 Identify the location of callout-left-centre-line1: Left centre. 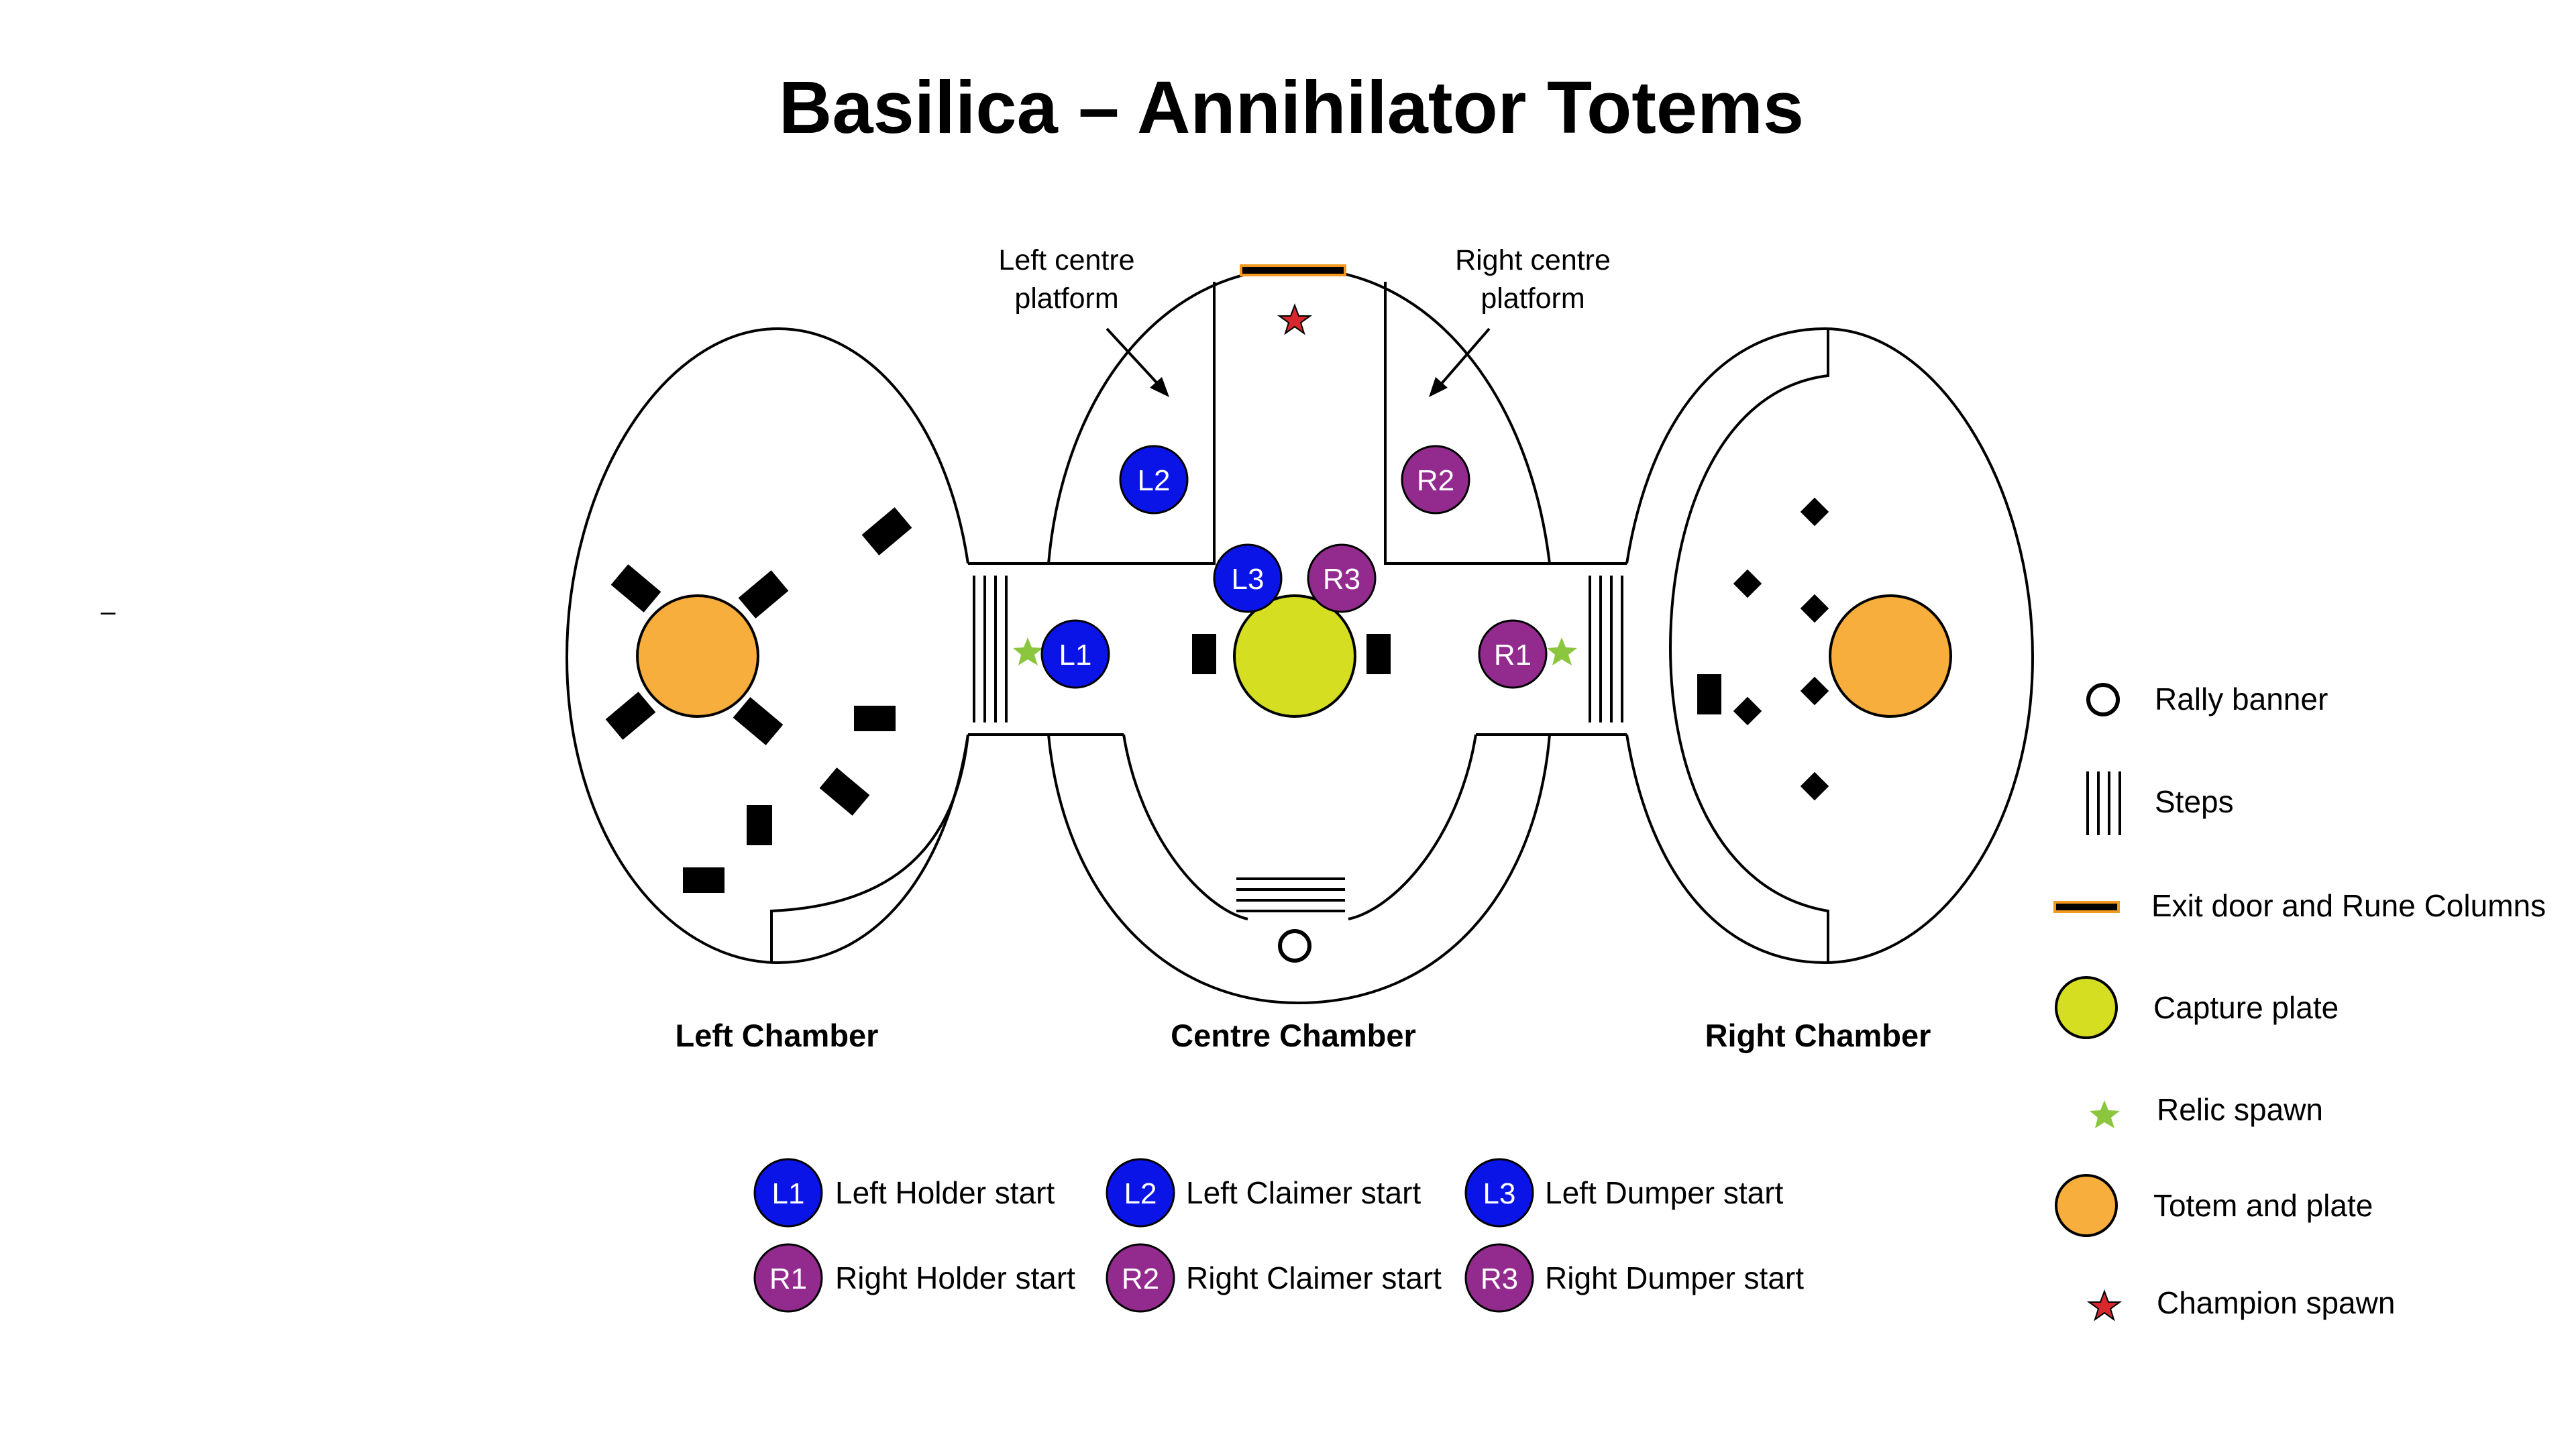
(1066, 260).